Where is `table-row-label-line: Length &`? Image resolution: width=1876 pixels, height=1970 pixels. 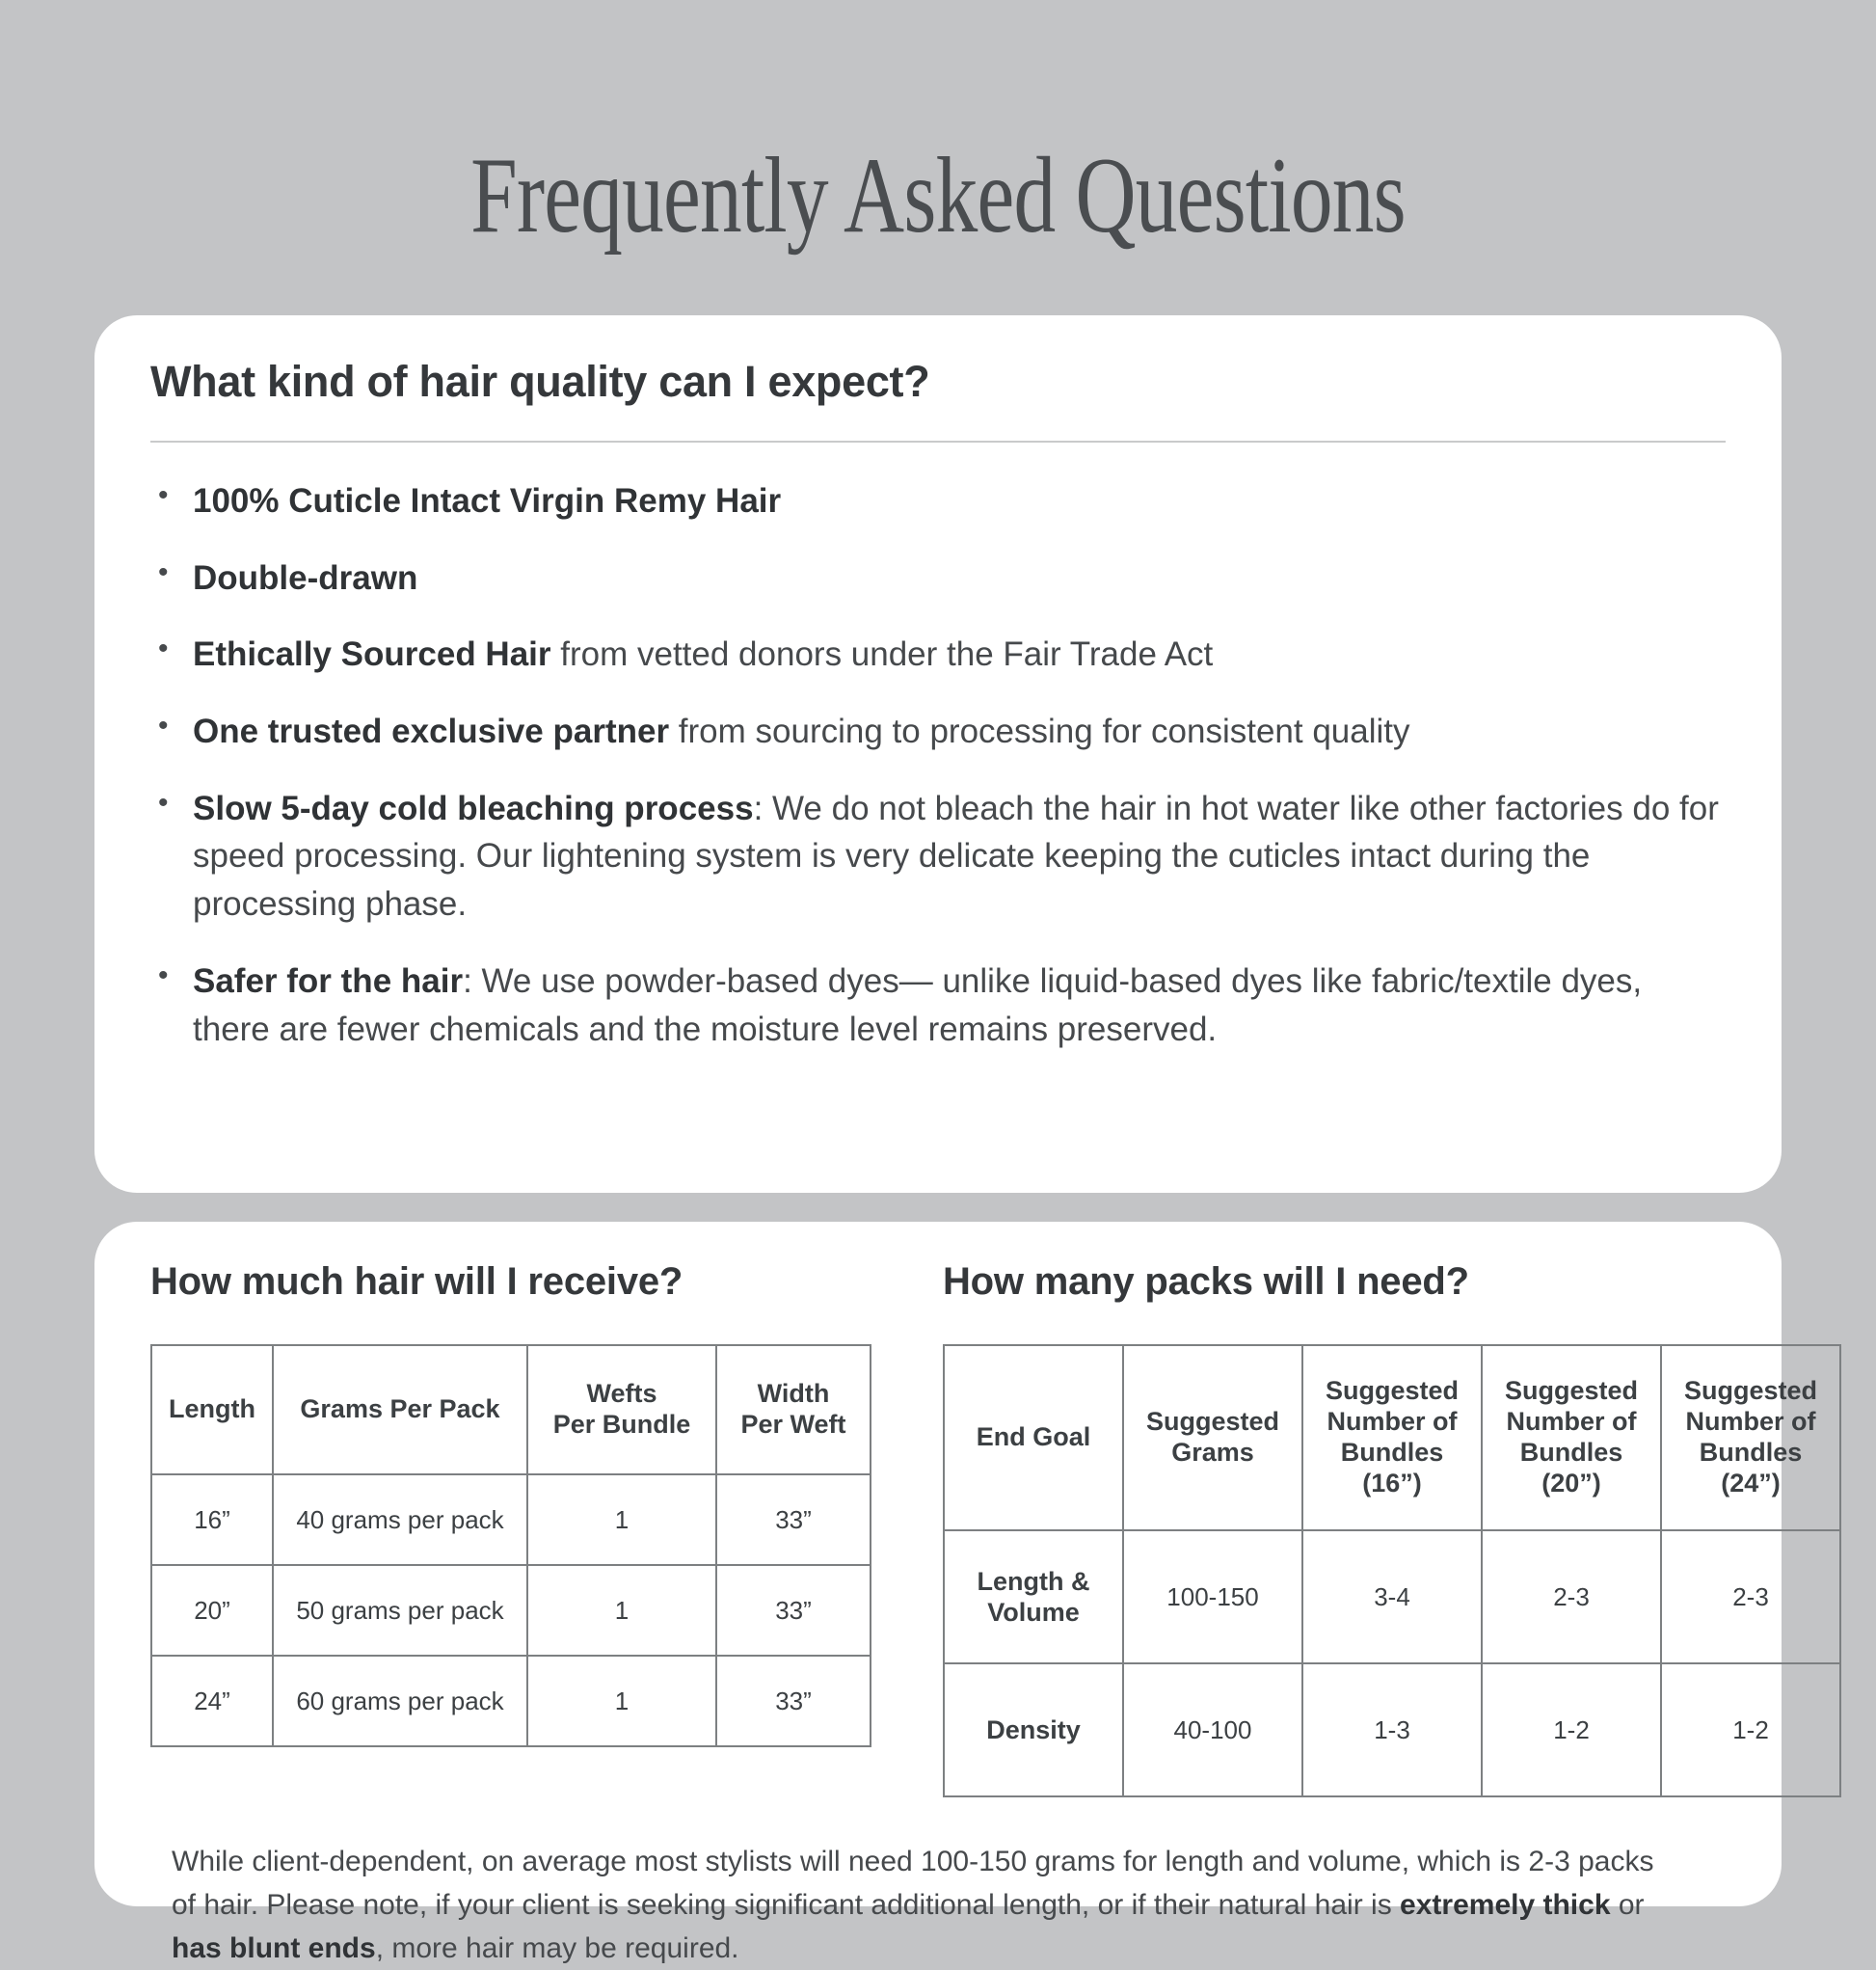
table-row-label-line: Length & is located at coordinates (1033, 1581).